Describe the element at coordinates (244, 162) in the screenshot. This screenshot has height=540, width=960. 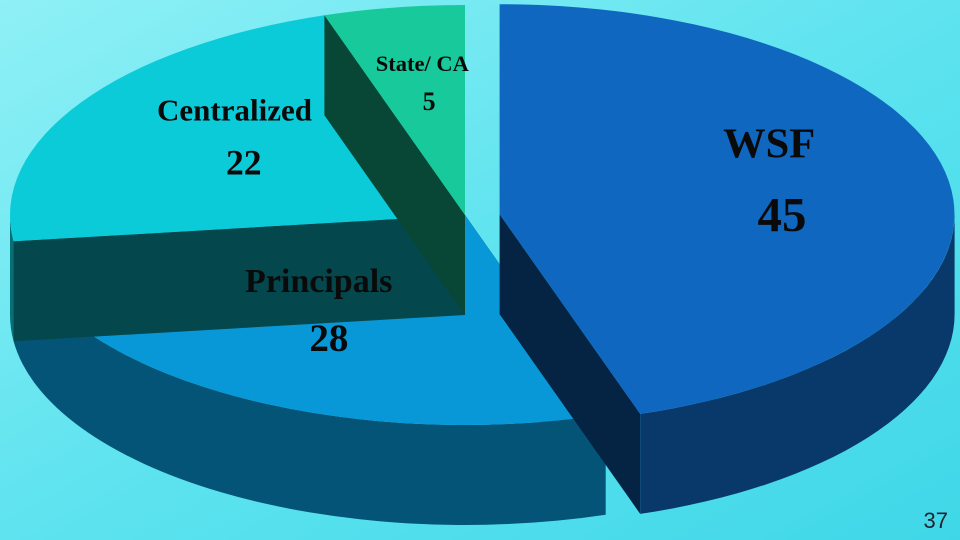
I see `slice-value-label: 22` at that location.